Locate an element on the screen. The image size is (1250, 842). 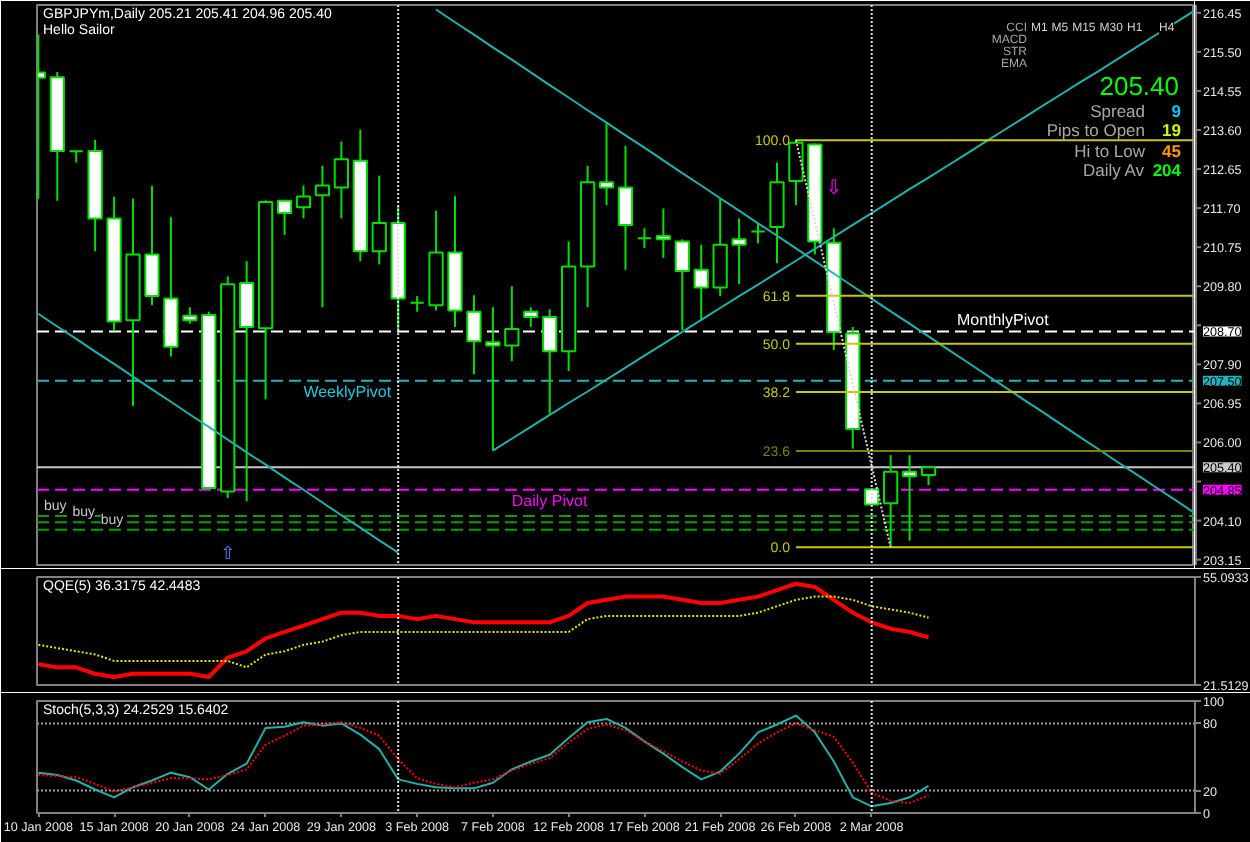
annotation: ⇧ is located at coordinates (228, 555).